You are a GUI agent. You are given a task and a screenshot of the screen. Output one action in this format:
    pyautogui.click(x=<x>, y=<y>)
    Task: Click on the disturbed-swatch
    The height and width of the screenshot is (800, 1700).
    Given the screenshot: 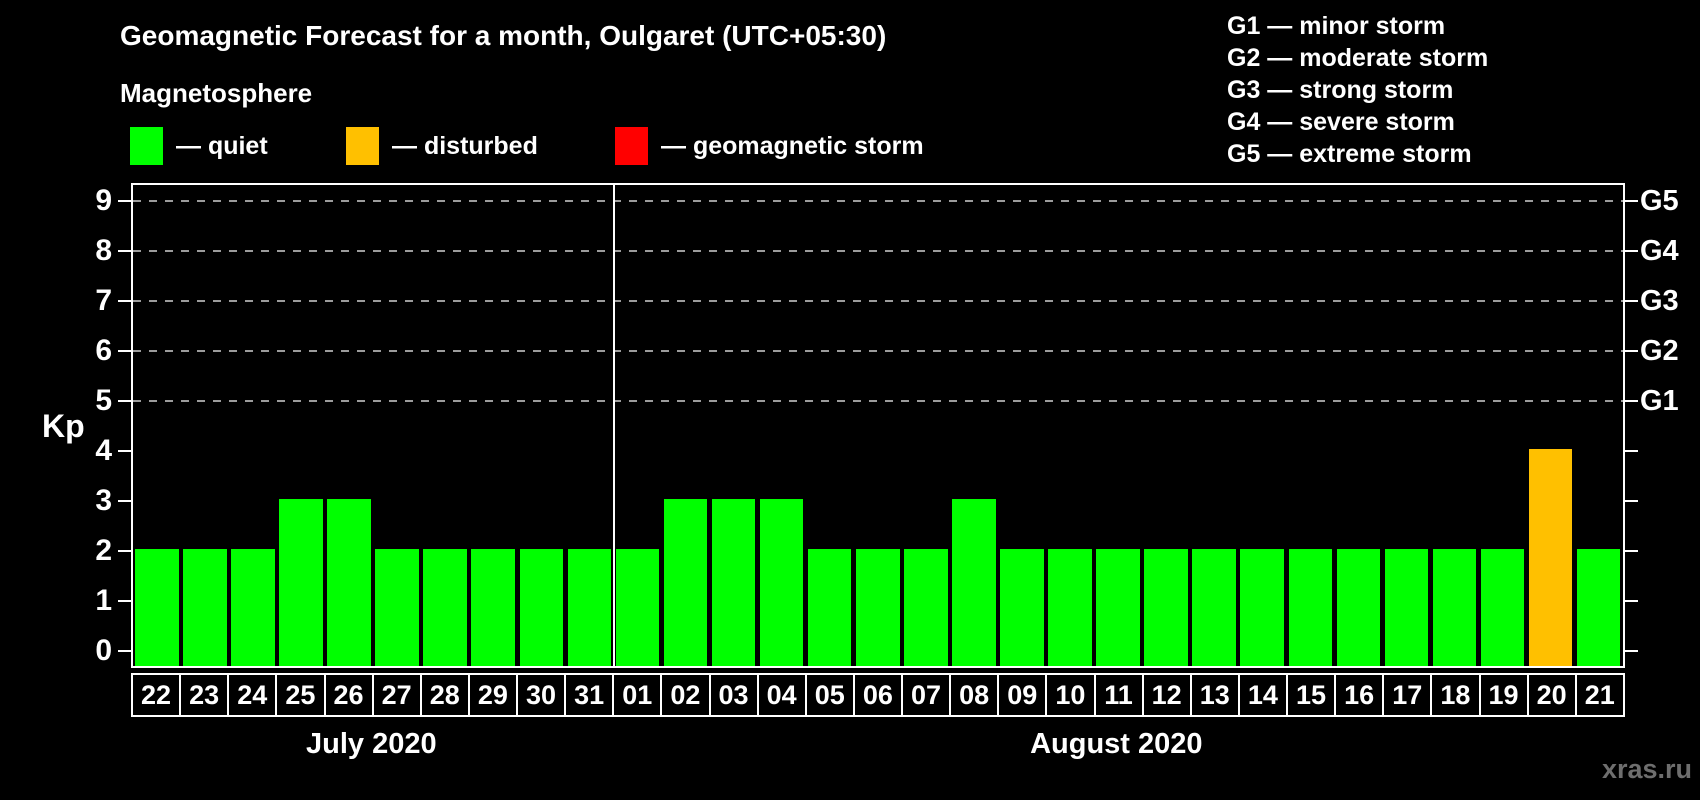 What is the action you would take?
    pyautogui.click(x=362, y=146)
    